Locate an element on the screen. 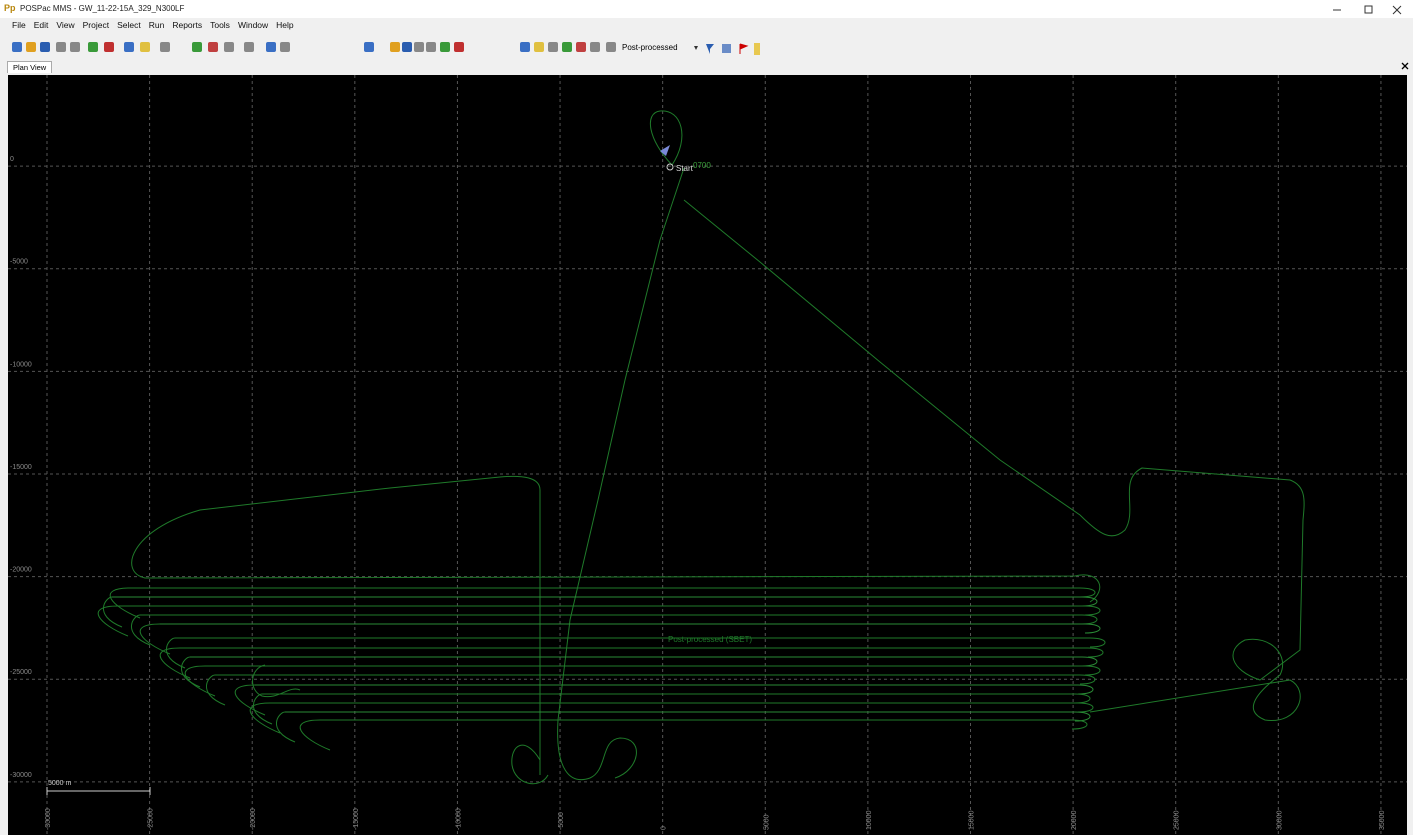  x-tick-label: -30000 is located at coordinates (48, 819).